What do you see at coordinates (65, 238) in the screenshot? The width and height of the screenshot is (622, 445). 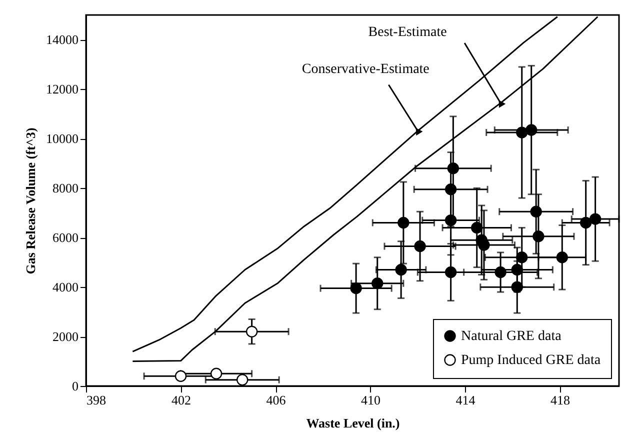 I see `y-tick-label: 6000` at bounding box center [65, 238].